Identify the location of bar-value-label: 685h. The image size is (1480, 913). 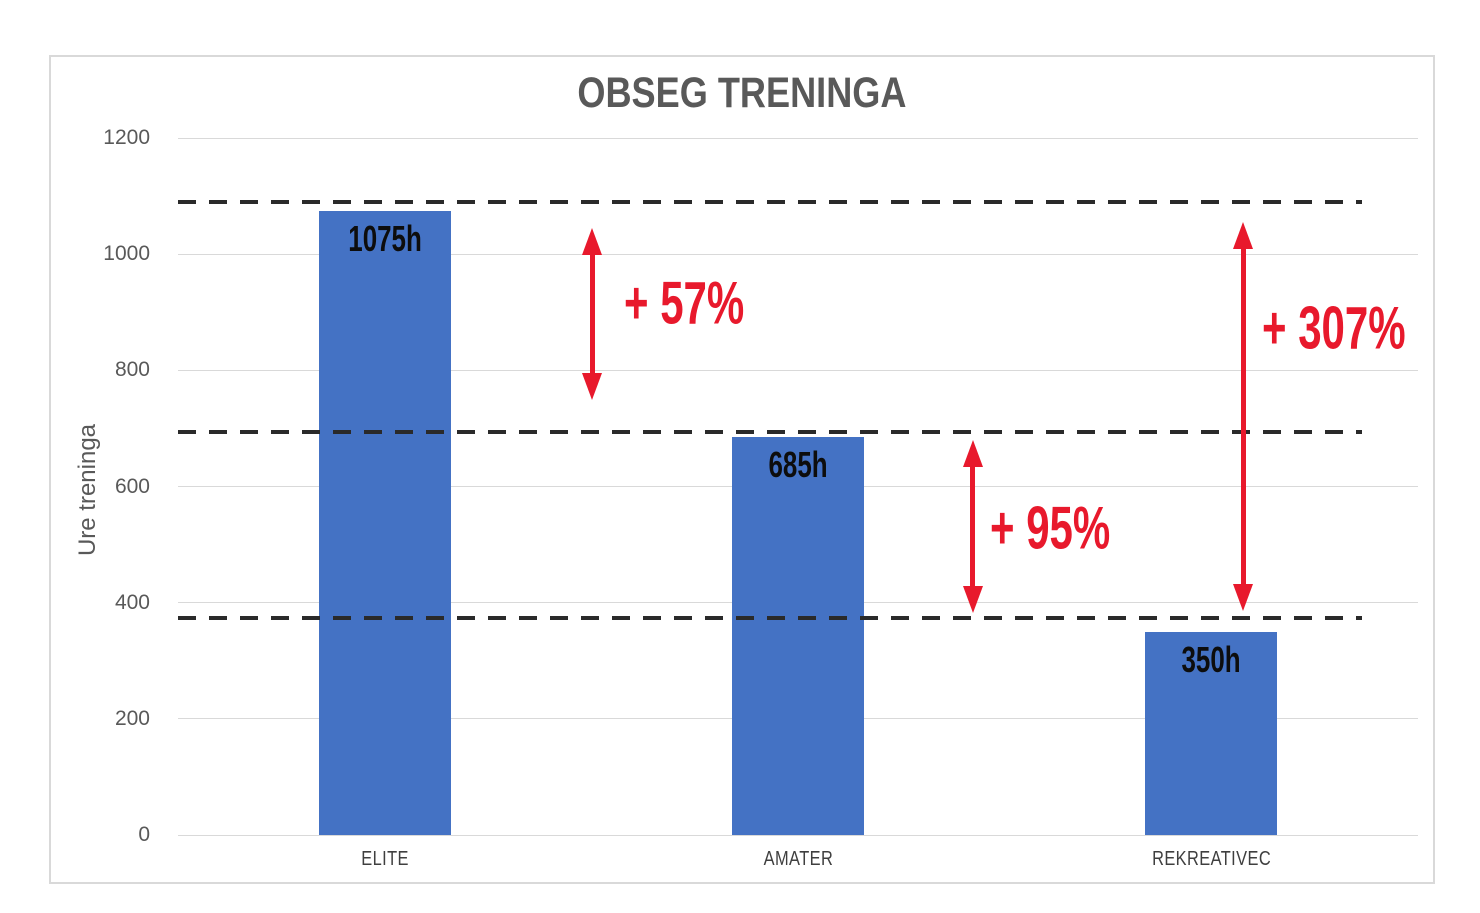
(798, 465).